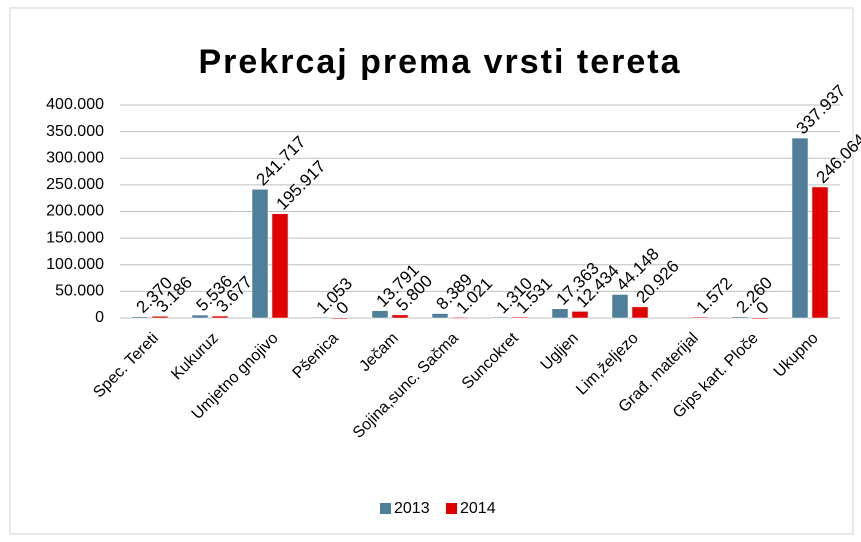 The height and width of the screenshot is (542, 861). What do you see at coordinates (478, 508) in the screenshot?
I see `legend-label: 2014` at bounding box center [478, 508].